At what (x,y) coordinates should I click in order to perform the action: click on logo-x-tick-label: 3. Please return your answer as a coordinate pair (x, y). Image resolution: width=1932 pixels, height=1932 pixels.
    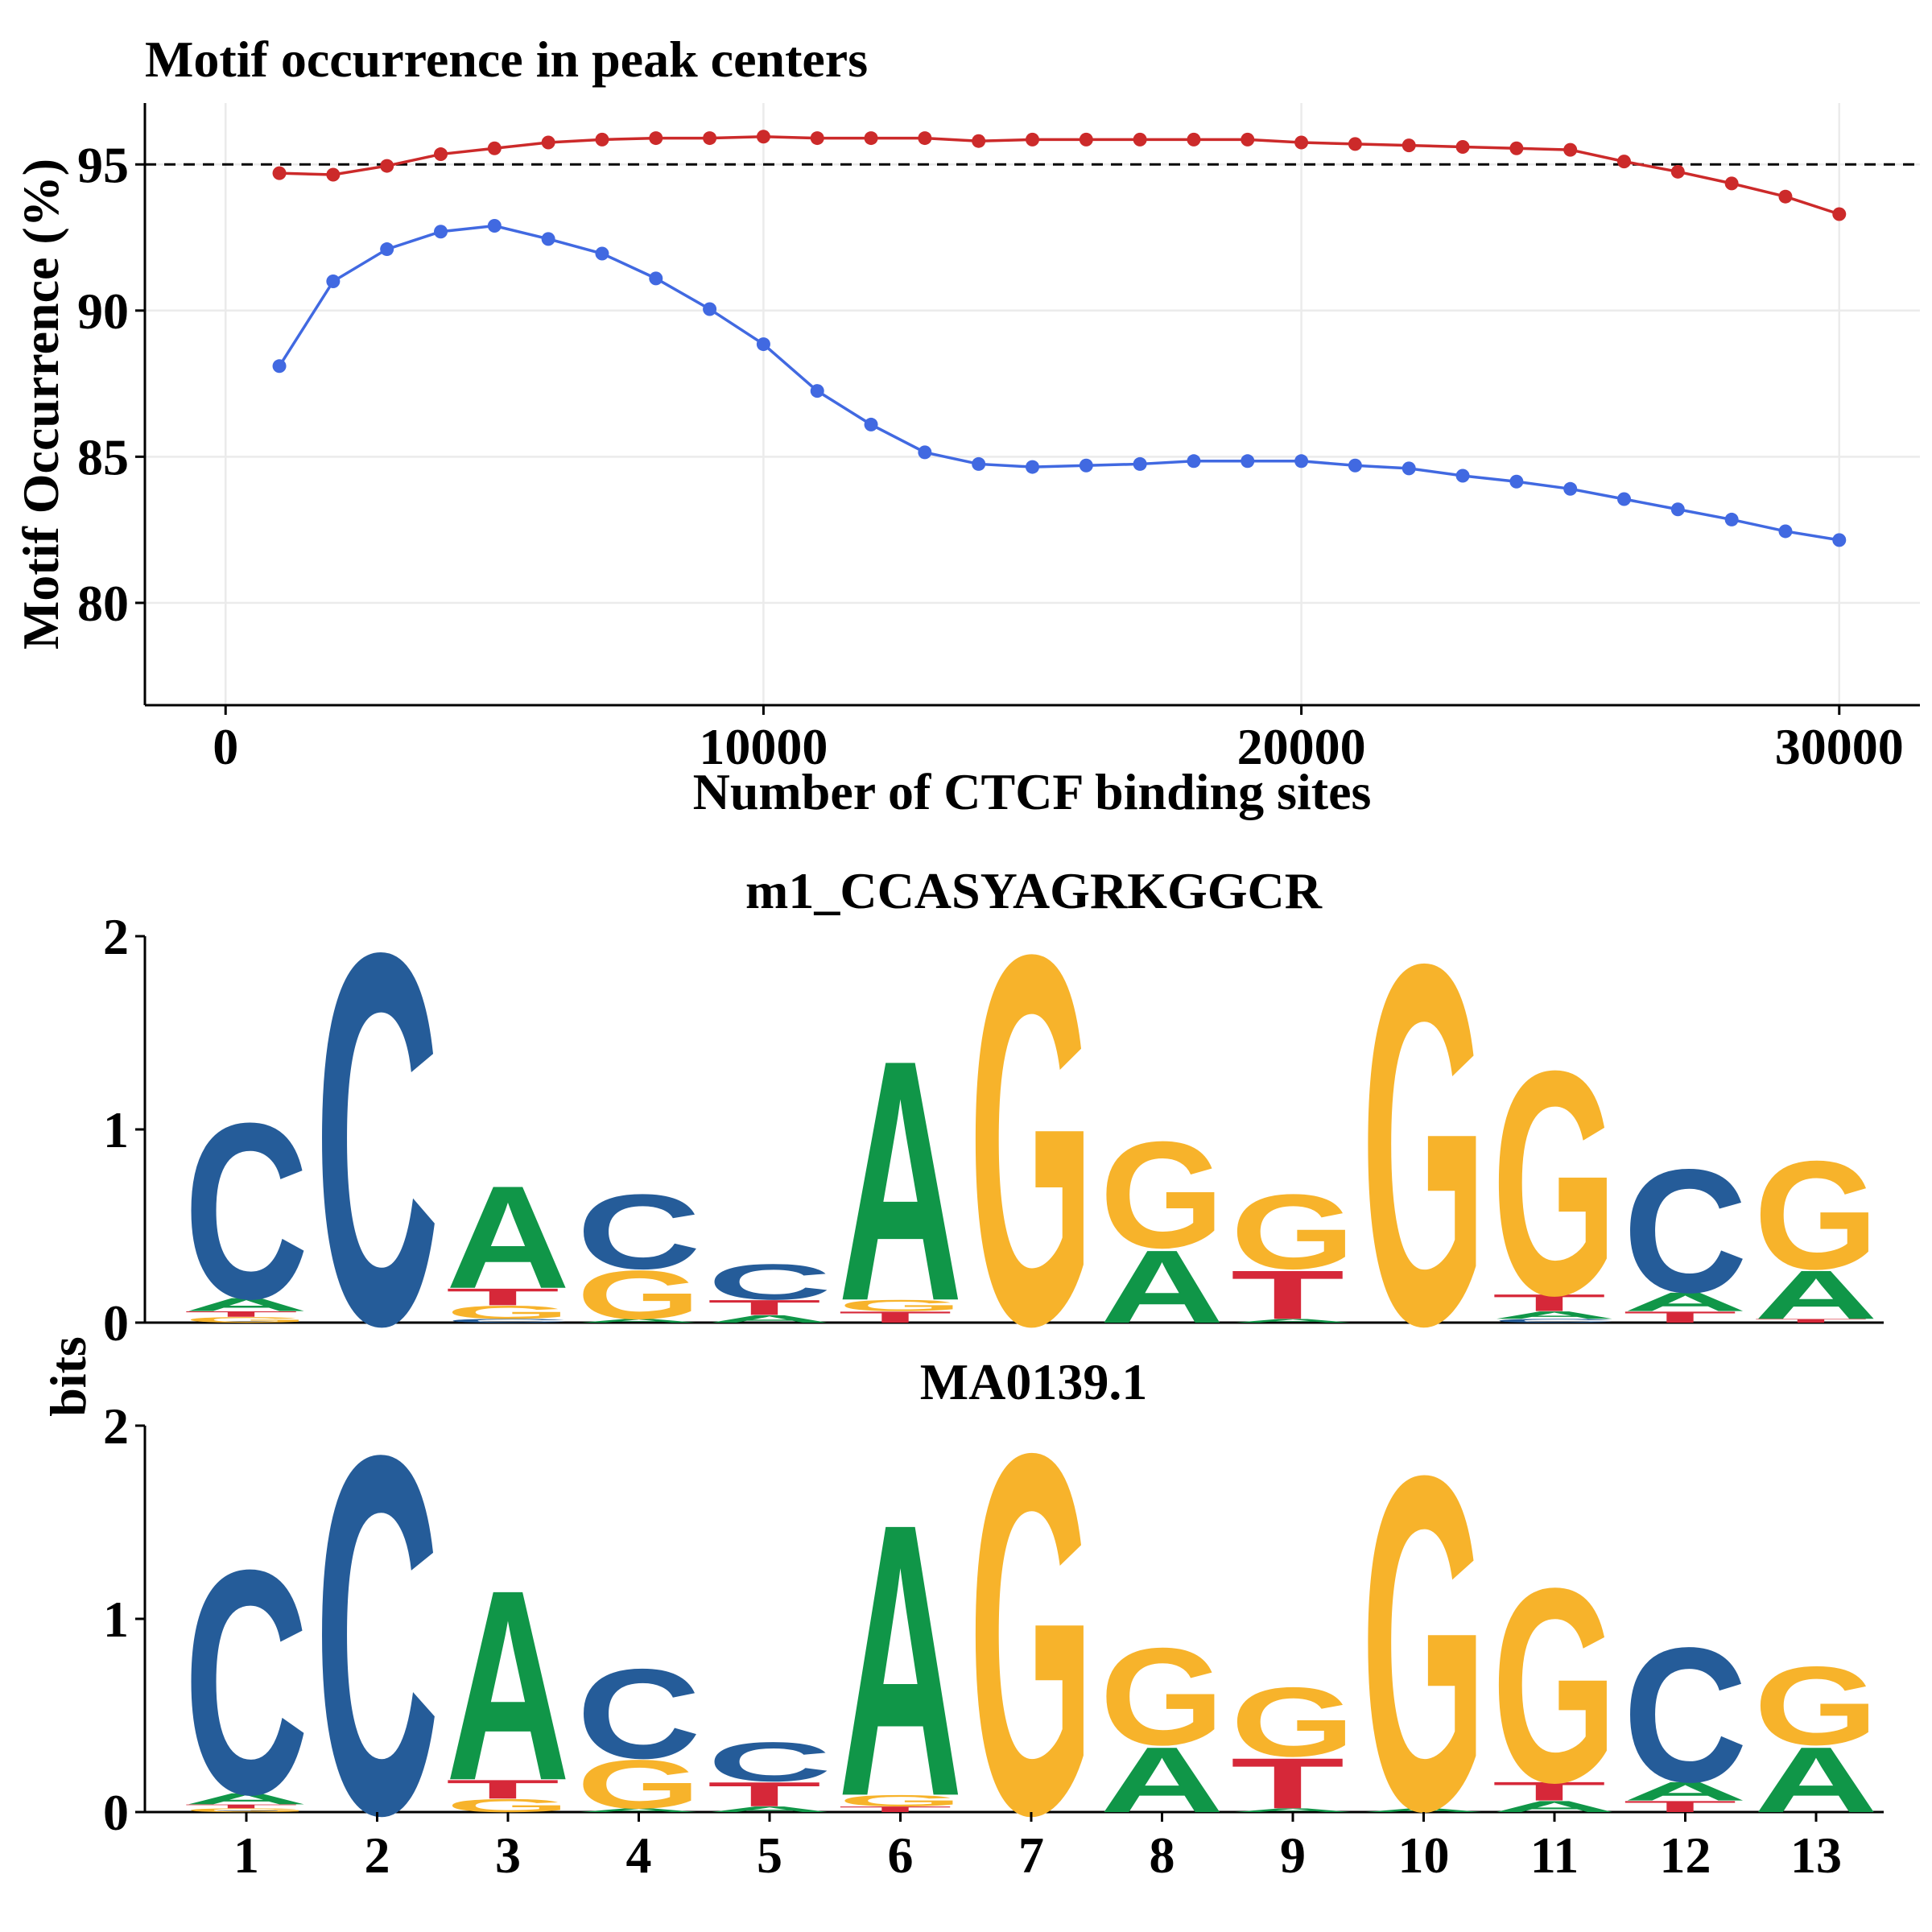
    Looking at the image, I should click on (508, 1855).